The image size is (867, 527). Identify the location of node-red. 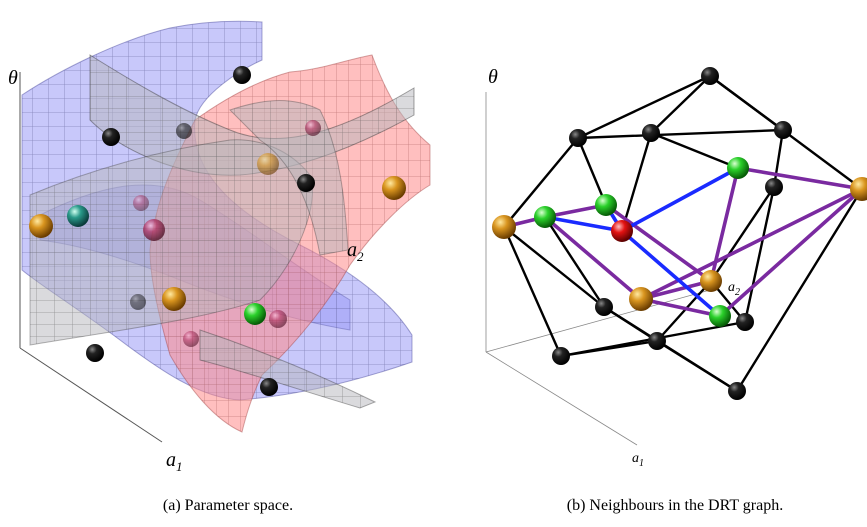
(622, 231).